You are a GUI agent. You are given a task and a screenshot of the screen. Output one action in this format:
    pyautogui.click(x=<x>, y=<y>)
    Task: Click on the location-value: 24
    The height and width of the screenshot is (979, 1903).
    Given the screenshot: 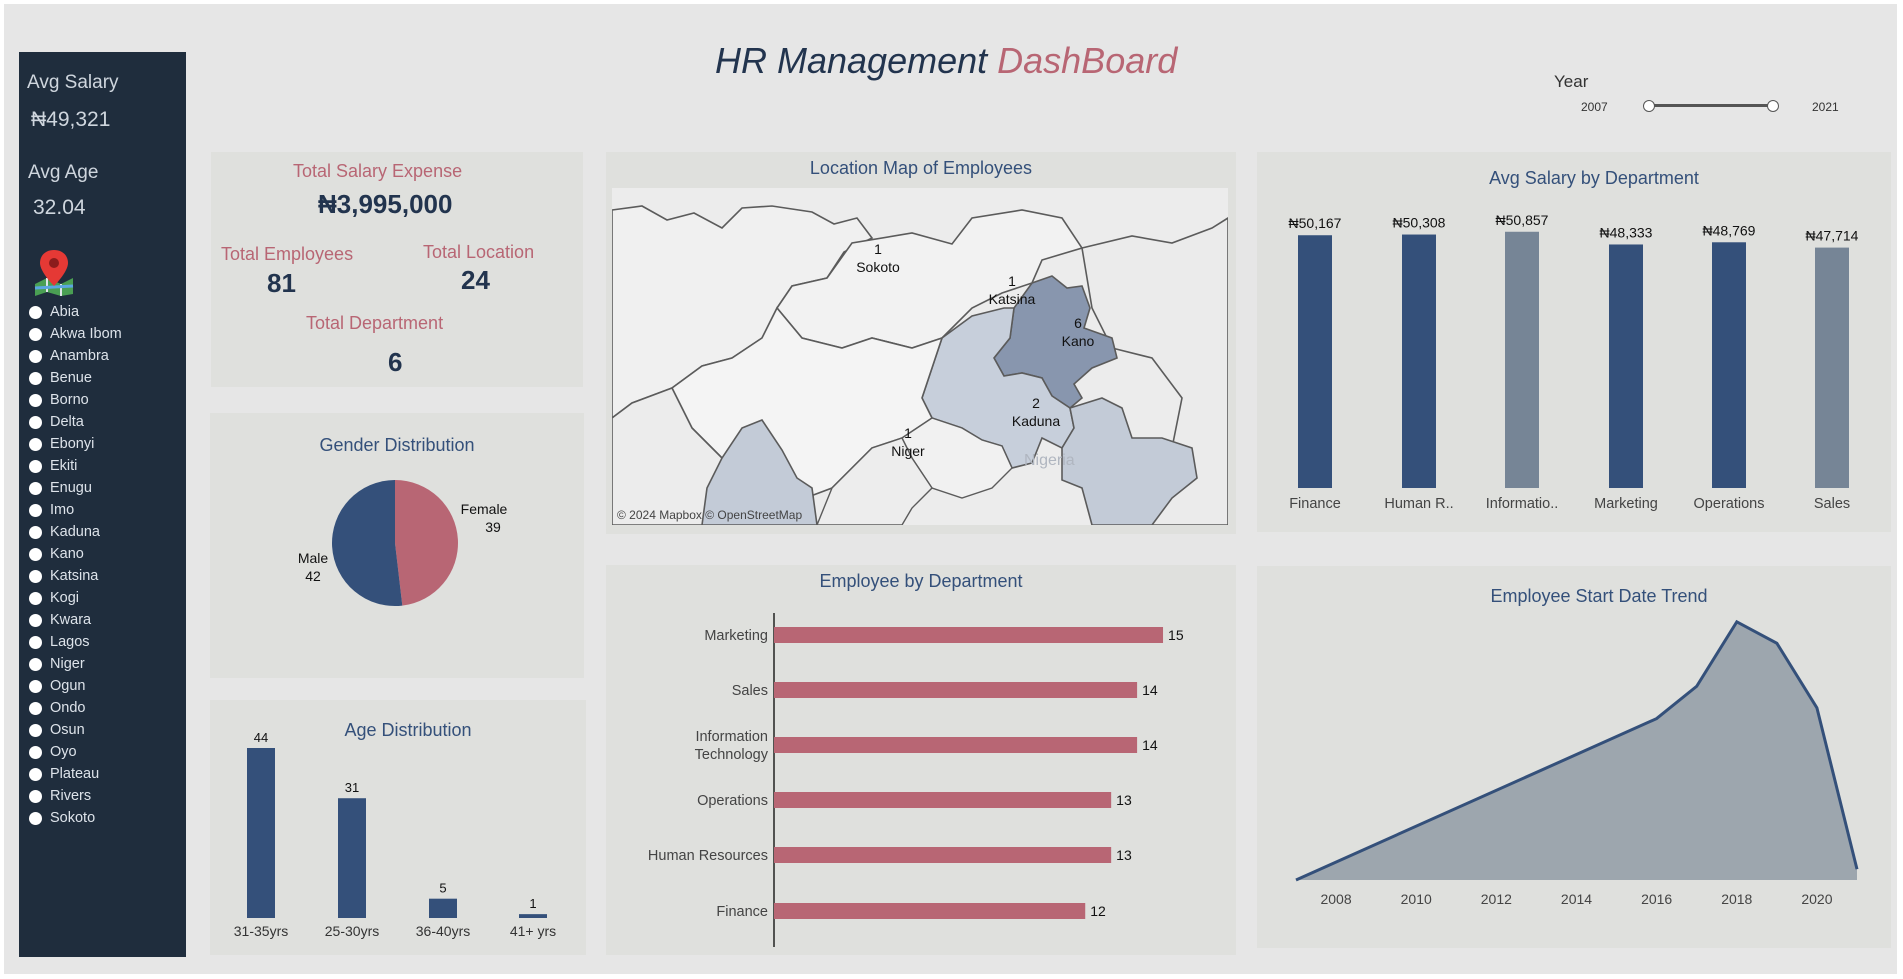 What is the action you would take?
    pyautogui.click(x=475, y=280)
    